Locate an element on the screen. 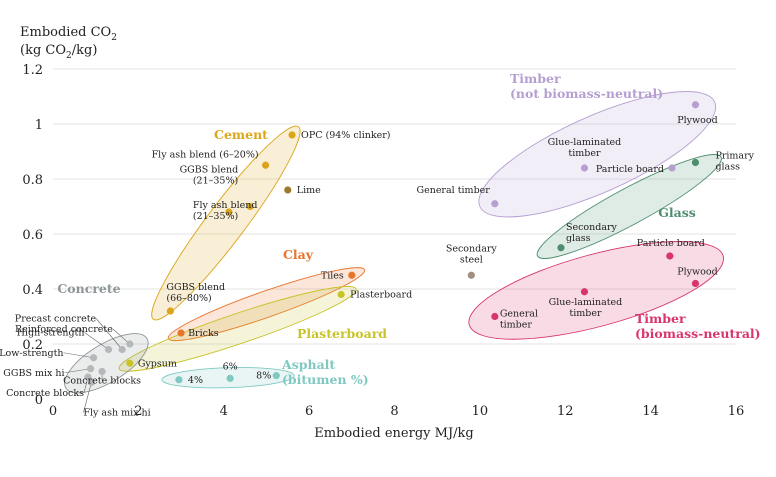 The height and width of the screenshot is (477, 776). point-label: General timber is located at coordinates (453, 190).